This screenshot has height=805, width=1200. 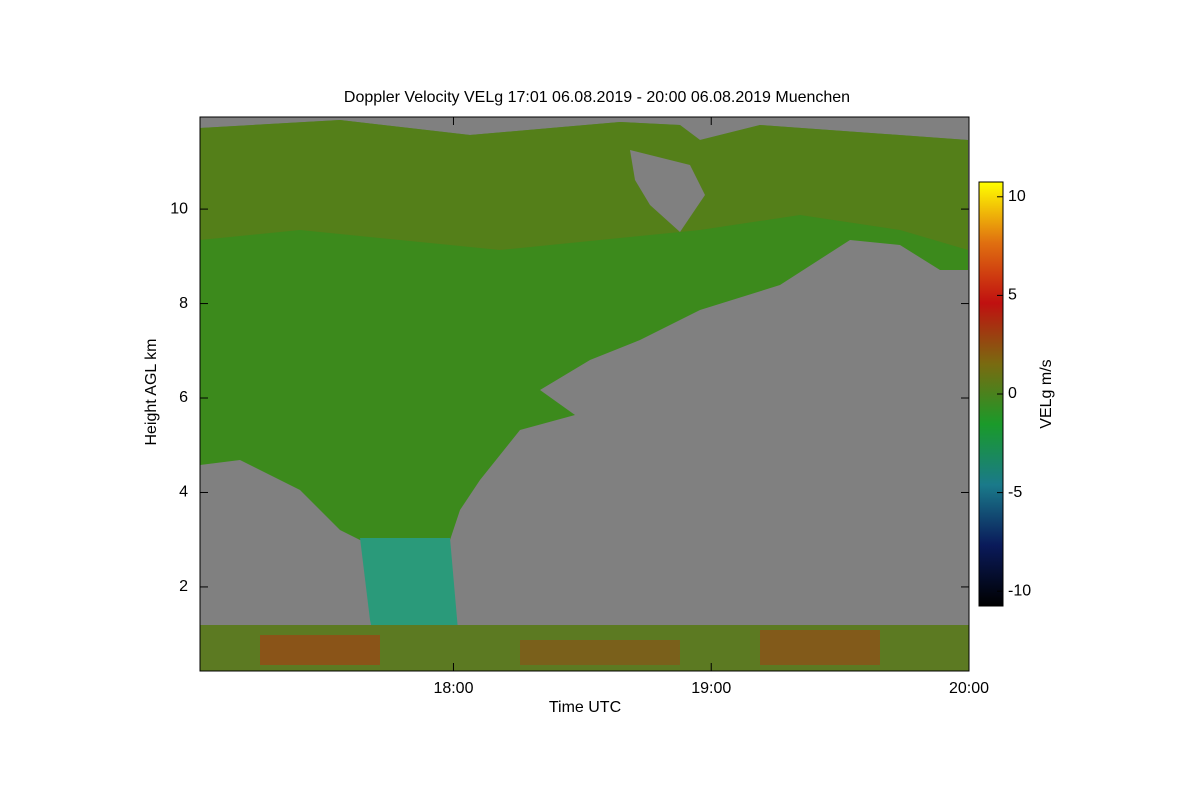 What do you see at coordinates (1015, 492) in the screenshot?
I see `colorbar-tick-label: -5` at bounding box center [1015, 492].